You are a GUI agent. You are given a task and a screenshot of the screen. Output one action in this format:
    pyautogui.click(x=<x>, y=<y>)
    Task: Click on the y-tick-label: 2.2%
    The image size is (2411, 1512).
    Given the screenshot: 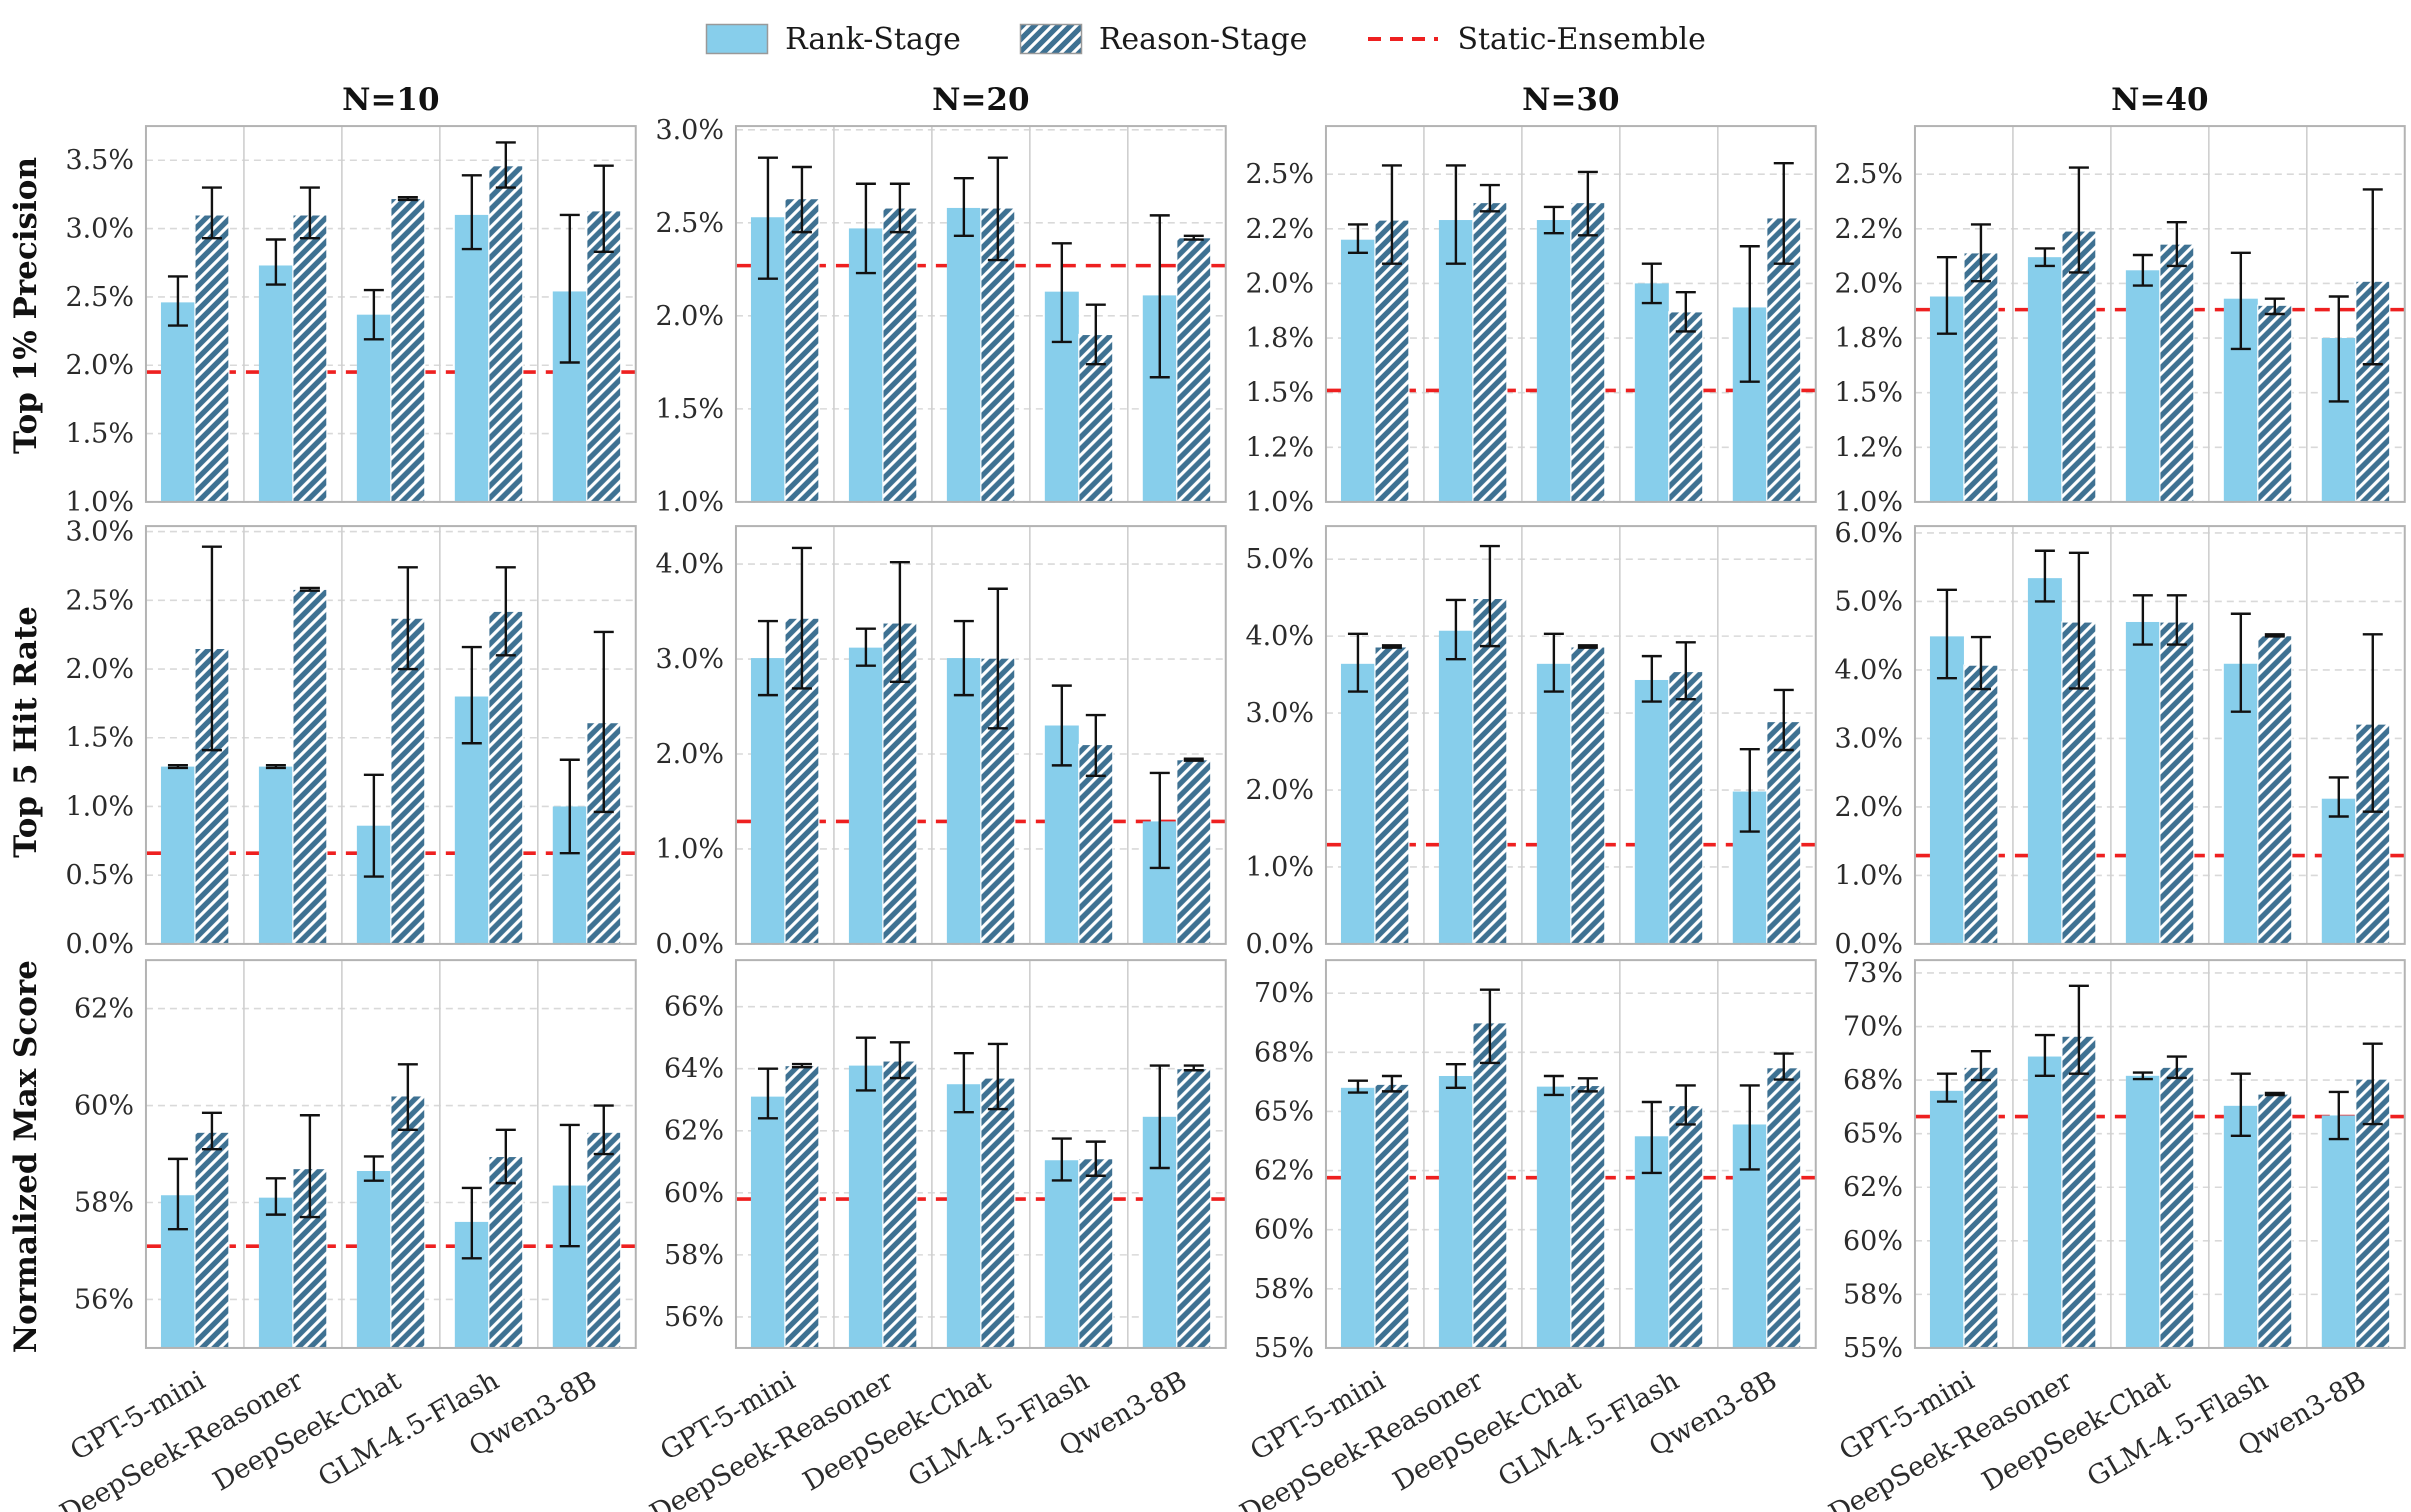 What is the action you would take?
    pyautogui.click(x=1869, y=229)
    